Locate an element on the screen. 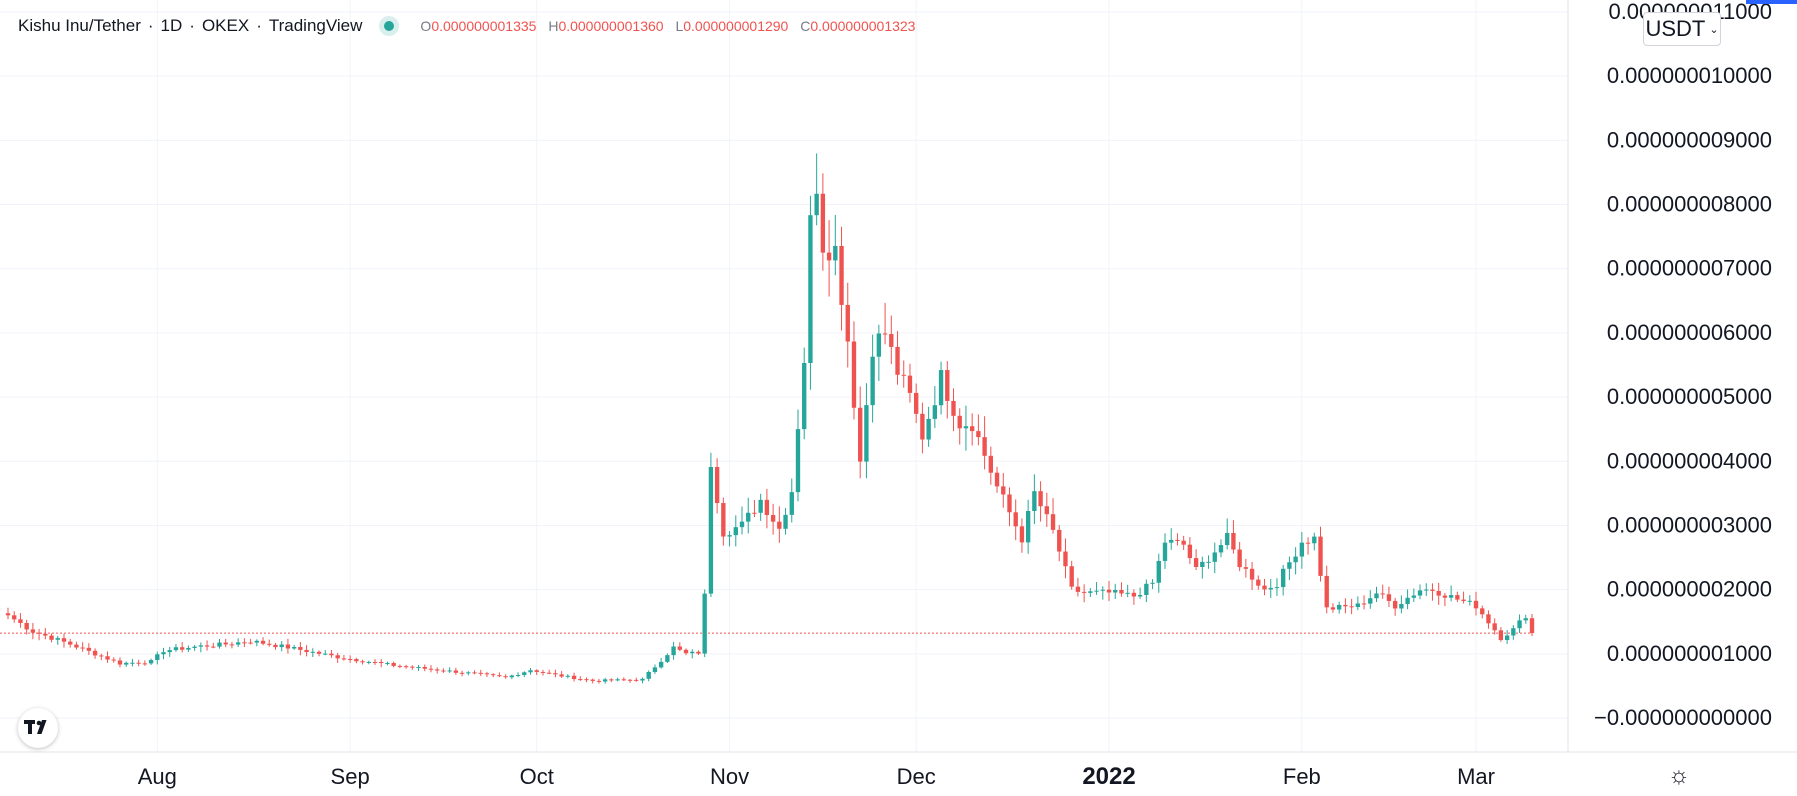 This screenshot has height=796, width=1797. x-tick-label: Dec is located at coordinates (916, 776).